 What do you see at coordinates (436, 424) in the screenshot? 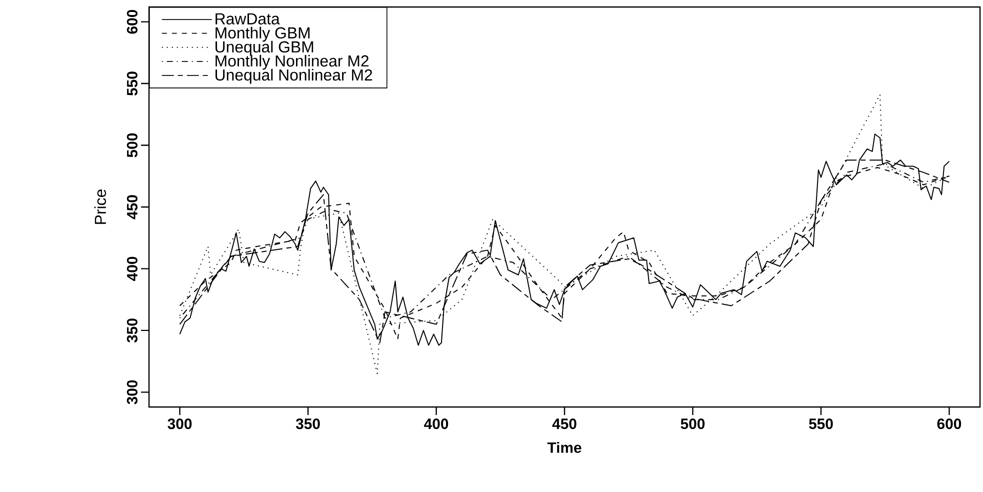
I see `x-tick-label: 400` at bounding box center [436, 424].